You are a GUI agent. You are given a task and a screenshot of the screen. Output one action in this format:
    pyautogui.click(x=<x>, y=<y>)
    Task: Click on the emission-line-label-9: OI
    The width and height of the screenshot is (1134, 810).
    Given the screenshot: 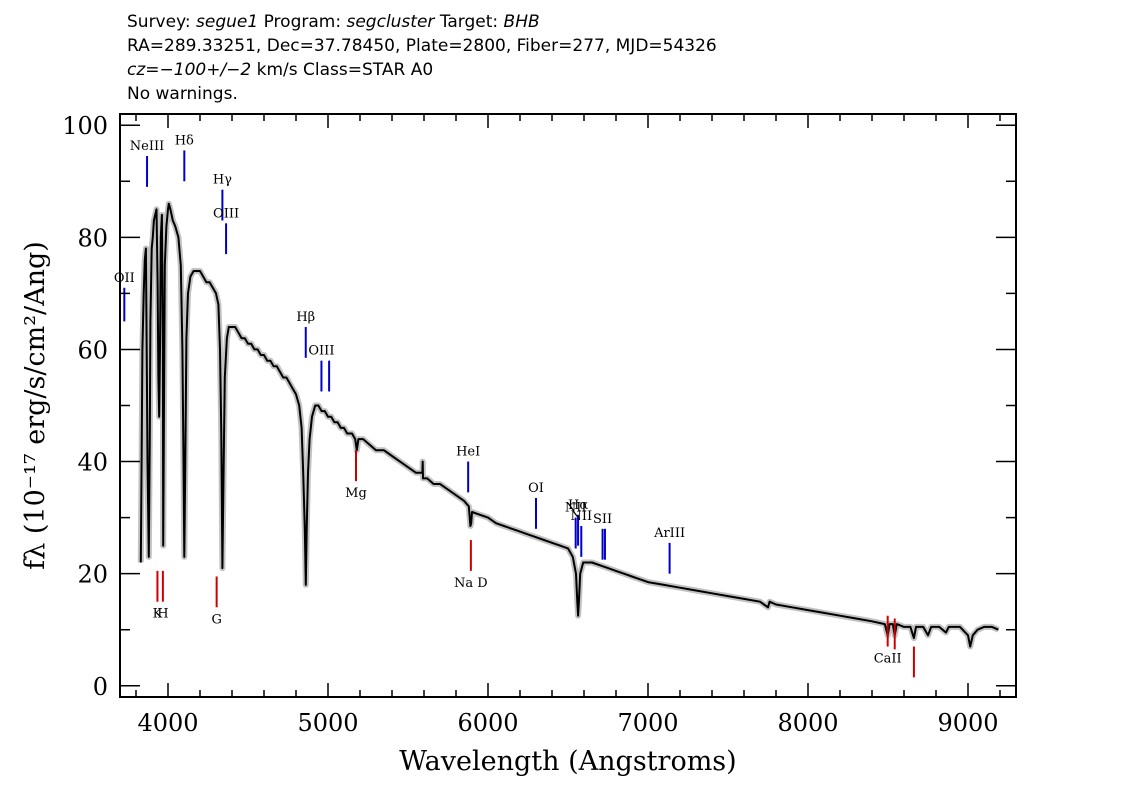 What is the action you would take?
    pyautogui.click(x=536, y=488)
    